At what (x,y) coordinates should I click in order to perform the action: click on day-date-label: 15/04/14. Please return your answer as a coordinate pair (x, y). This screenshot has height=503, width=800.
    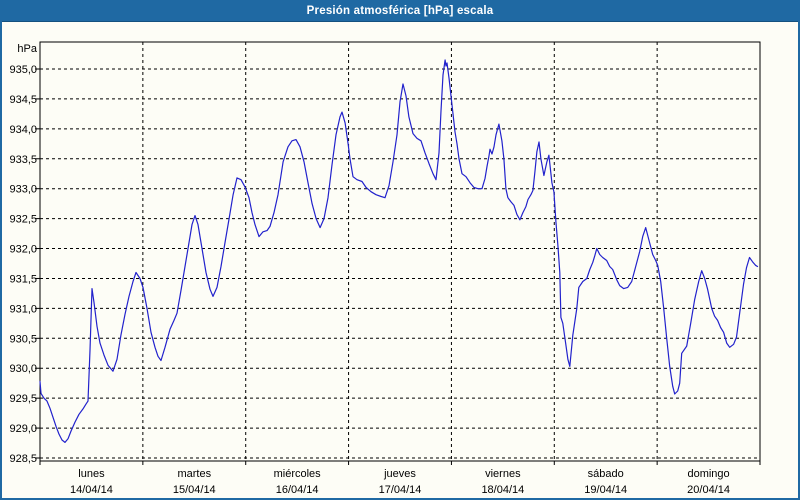
    Looking at the image, I should click on (194, 490).